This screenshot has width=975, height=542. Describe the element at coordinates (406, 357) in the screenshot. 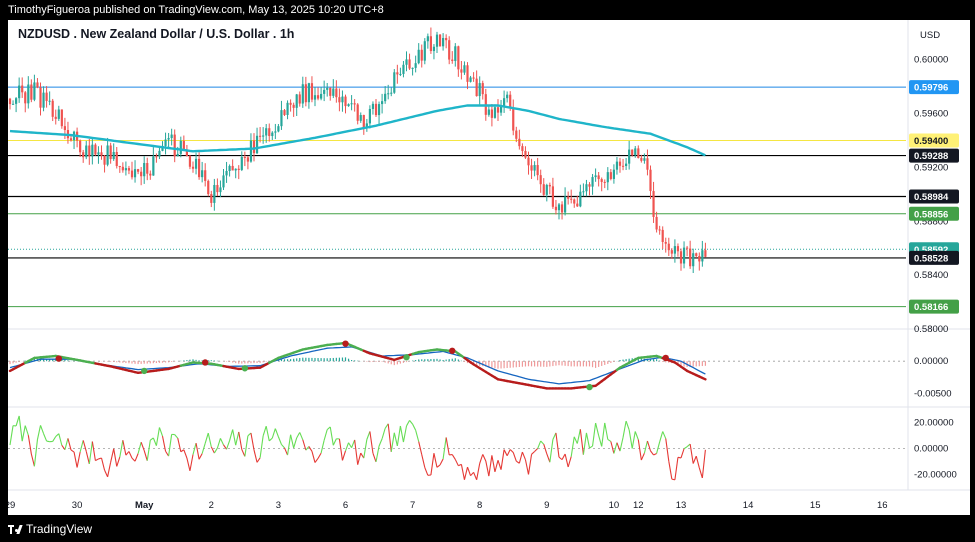

I see `osc-cross-dot` at that location.